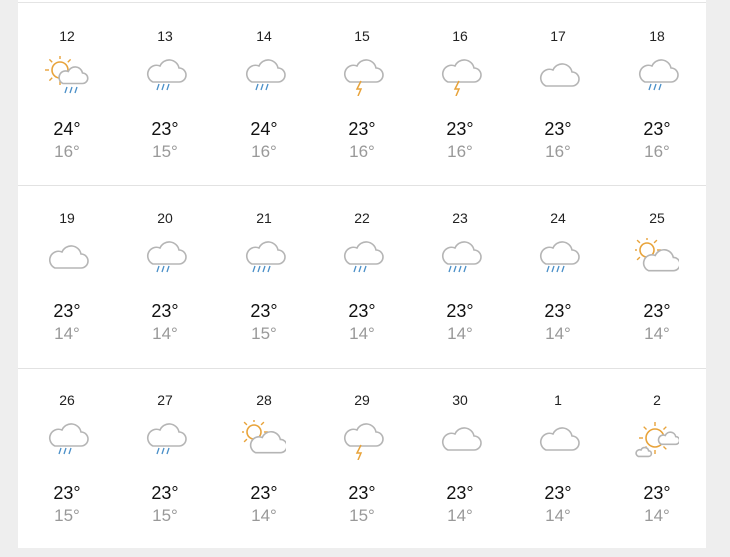  What do you see at coordinates (657, 36) in the screenshot?
I see `day-number: 18` at bounding box center [657, 36].